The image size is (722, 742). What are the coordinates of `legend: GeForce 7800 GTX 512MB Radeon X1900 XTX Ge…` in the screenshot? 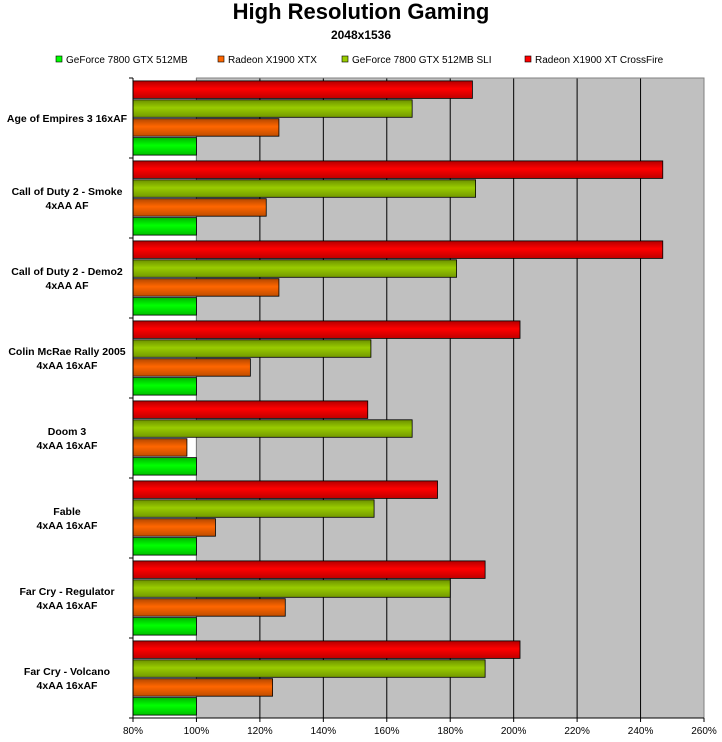 It's located at (359, 60).